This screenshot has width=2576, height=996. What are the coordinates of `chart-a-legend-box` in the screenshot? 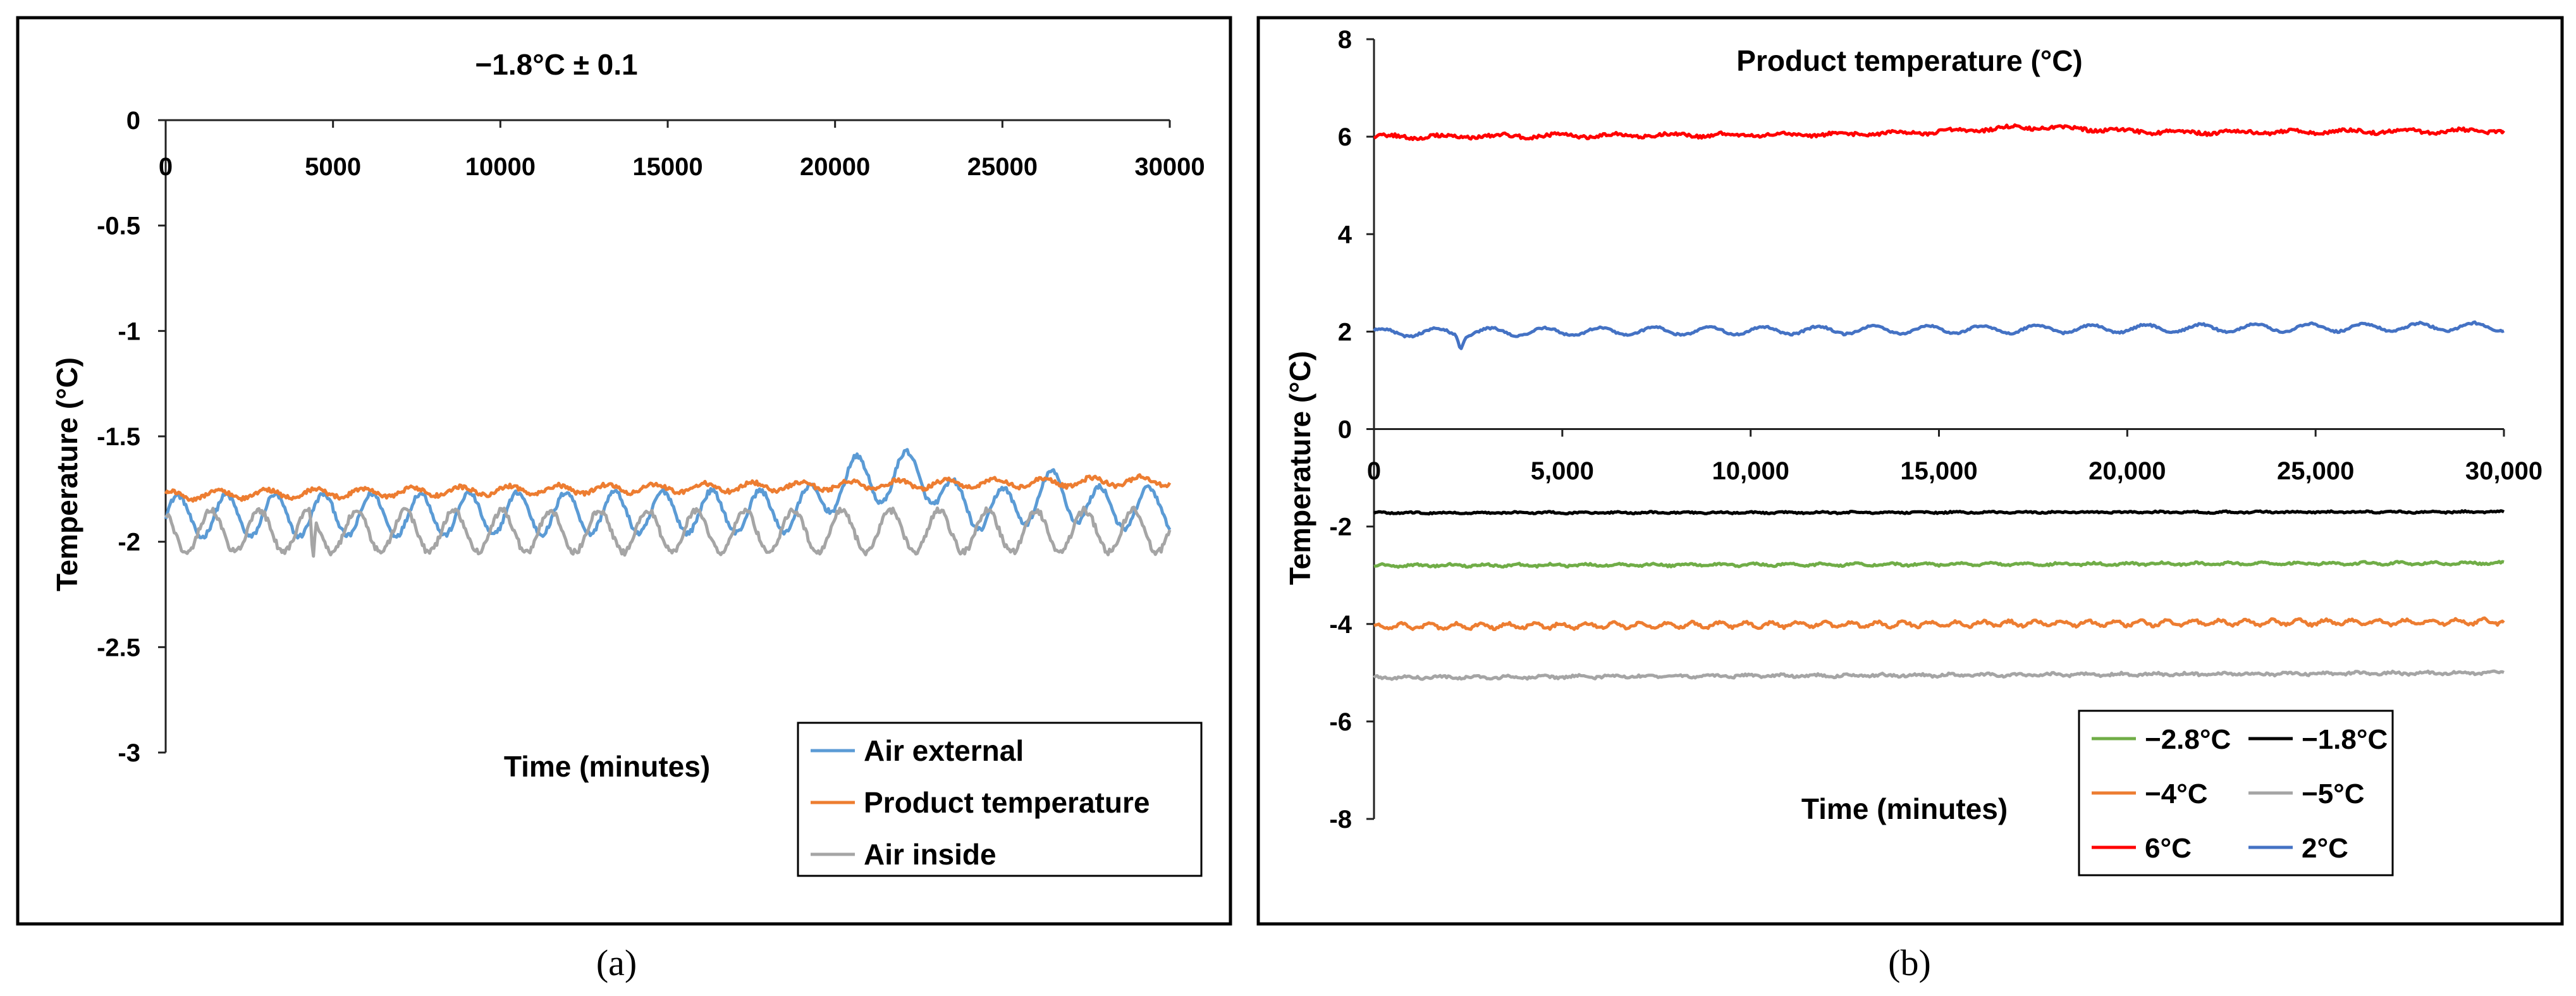 It's located at (1000, 799).